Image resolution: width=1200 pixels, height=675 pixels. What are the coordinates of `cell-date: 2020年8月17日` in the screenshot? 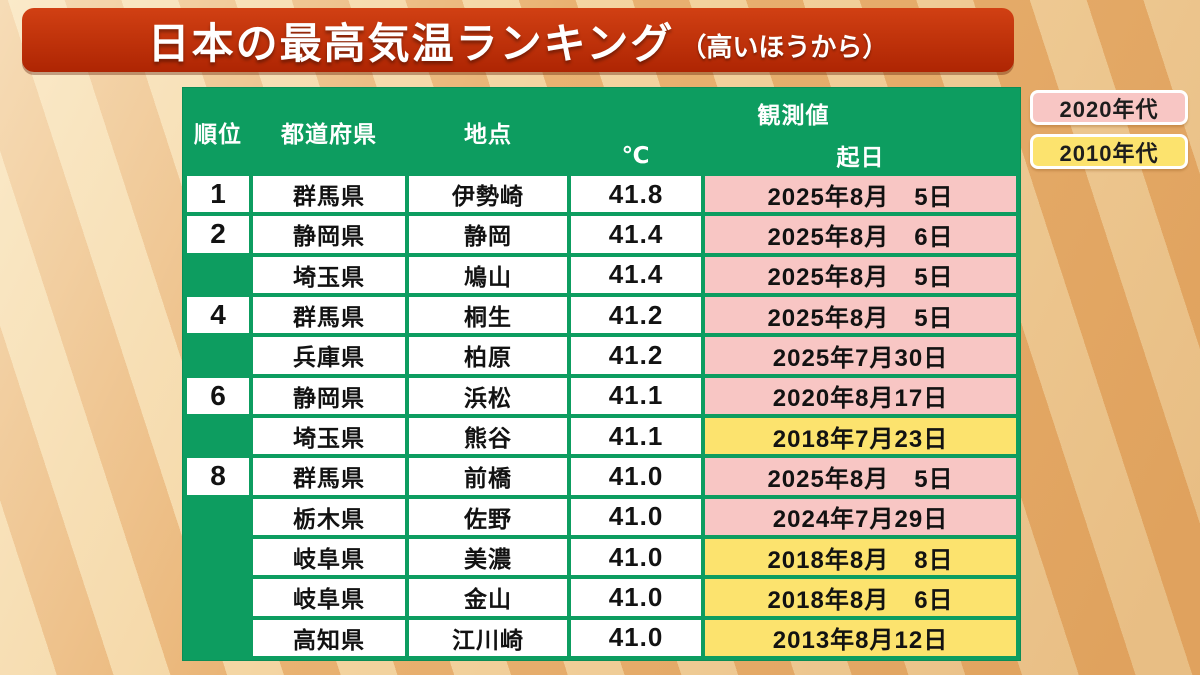 It's located at (860, 395).